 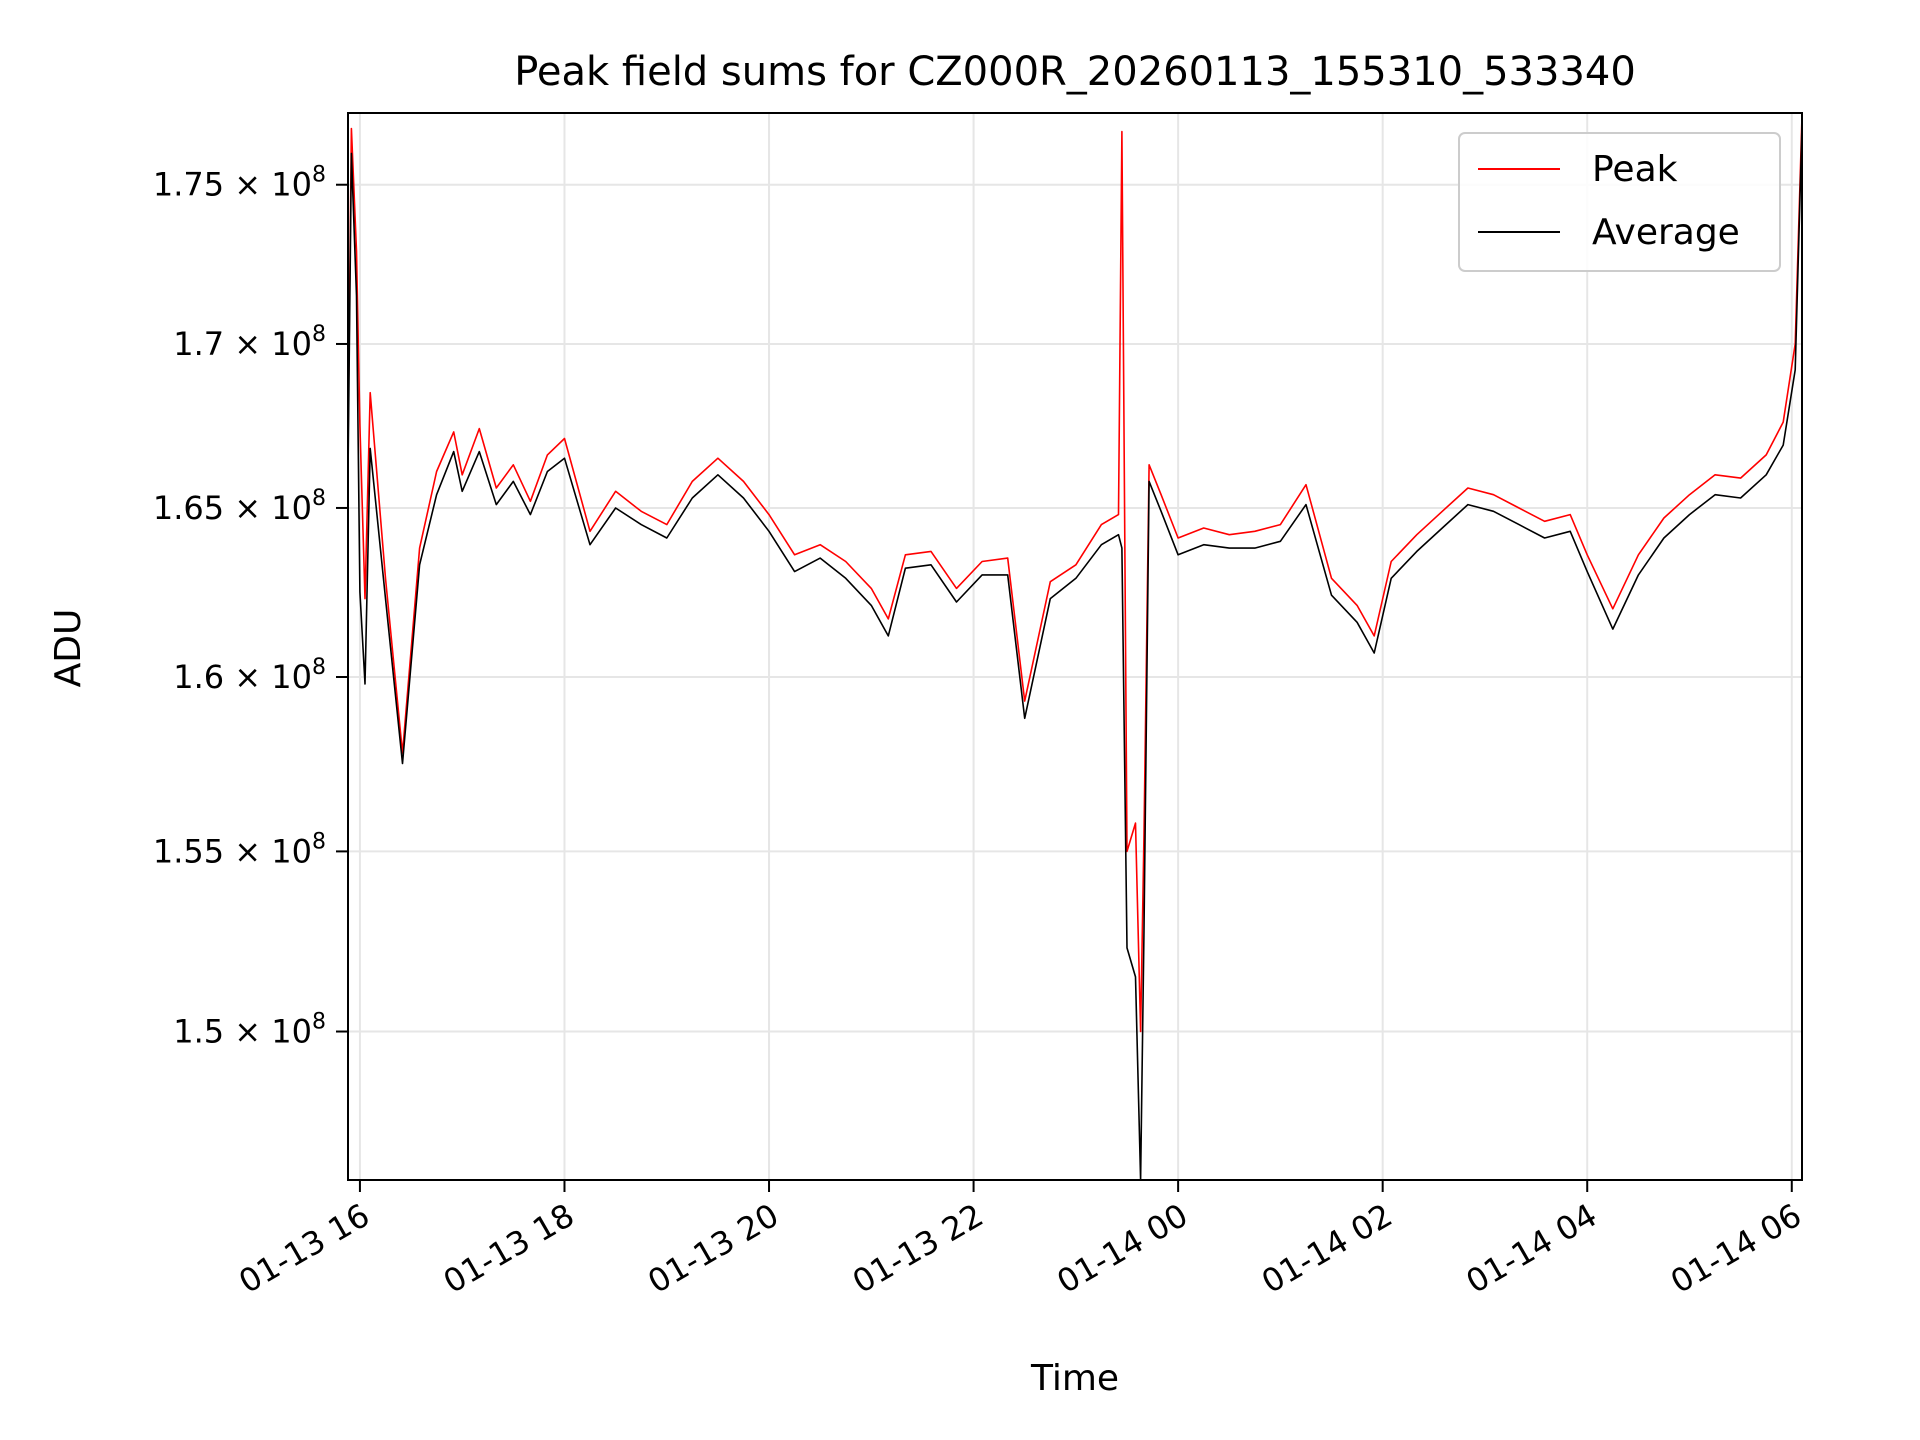 What do you see at coordinates (1074, 1378) in the screenshot?
I see `x-axis-label: Time` at bounding box center [1074, 1378].